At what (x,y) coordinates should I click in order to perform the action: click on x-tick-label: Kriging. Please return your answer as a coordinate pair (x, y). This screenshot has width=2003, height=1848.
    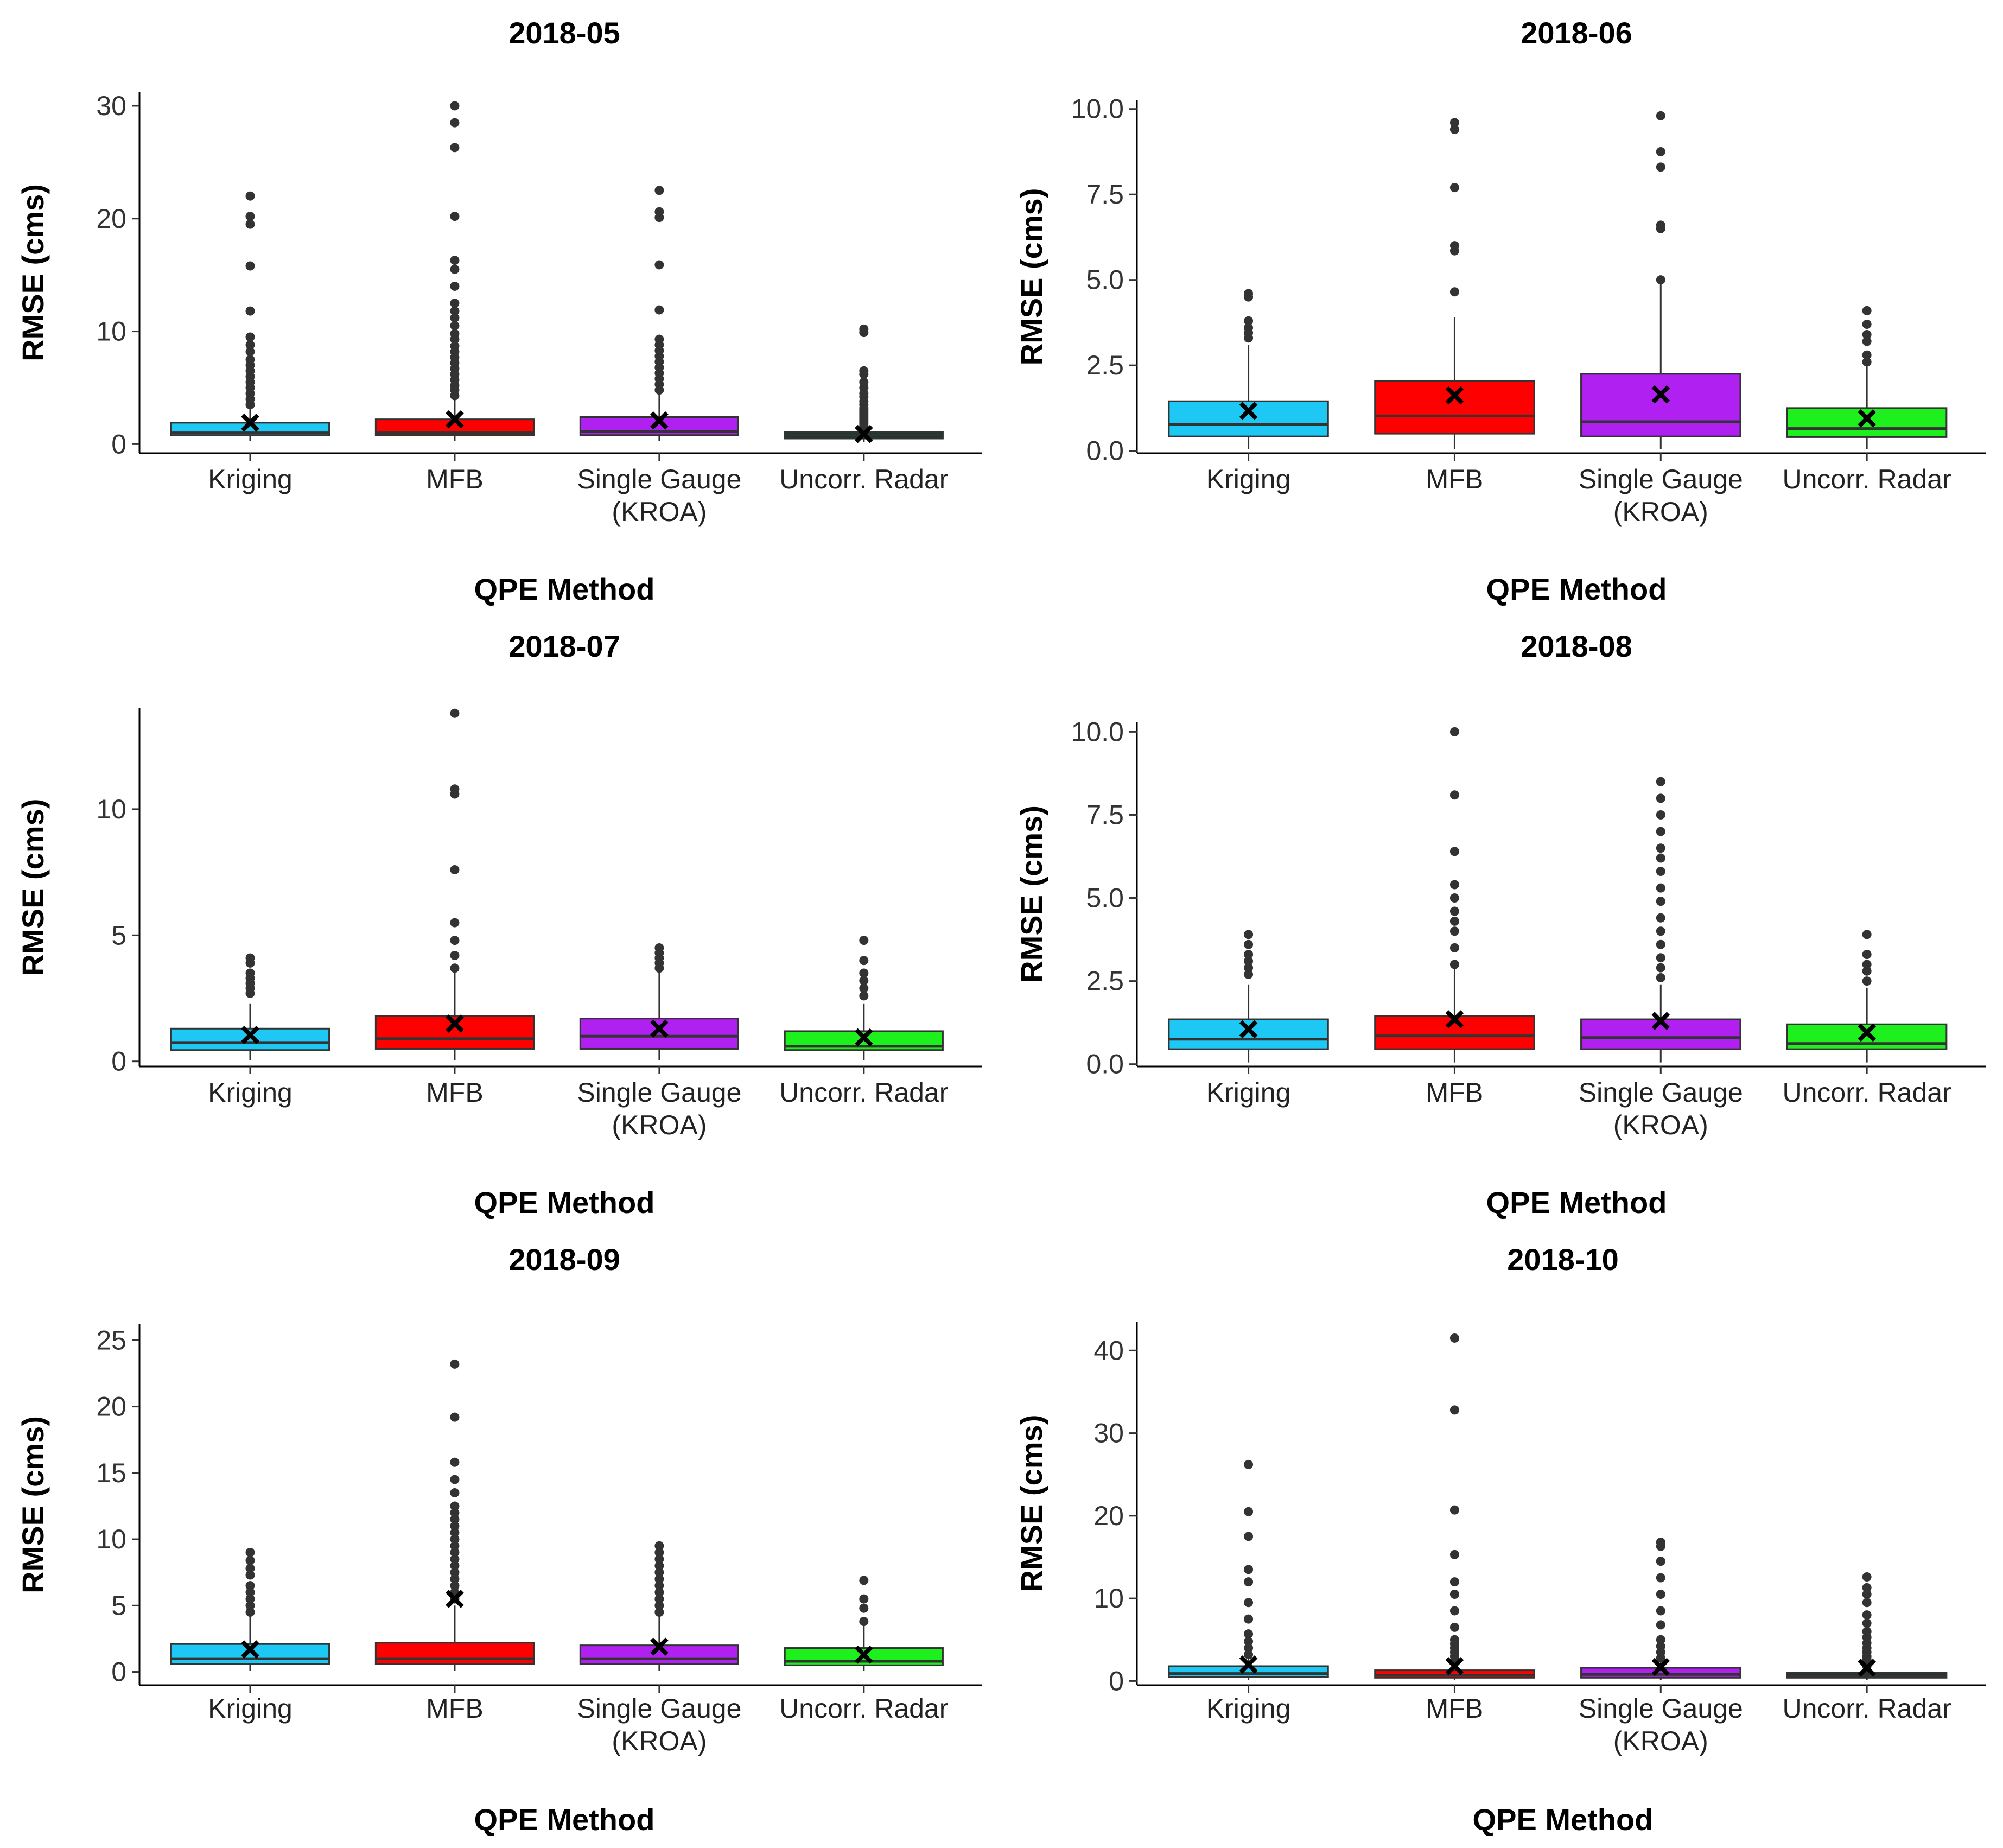
    Looking at the image, I should click on (250, 1092).